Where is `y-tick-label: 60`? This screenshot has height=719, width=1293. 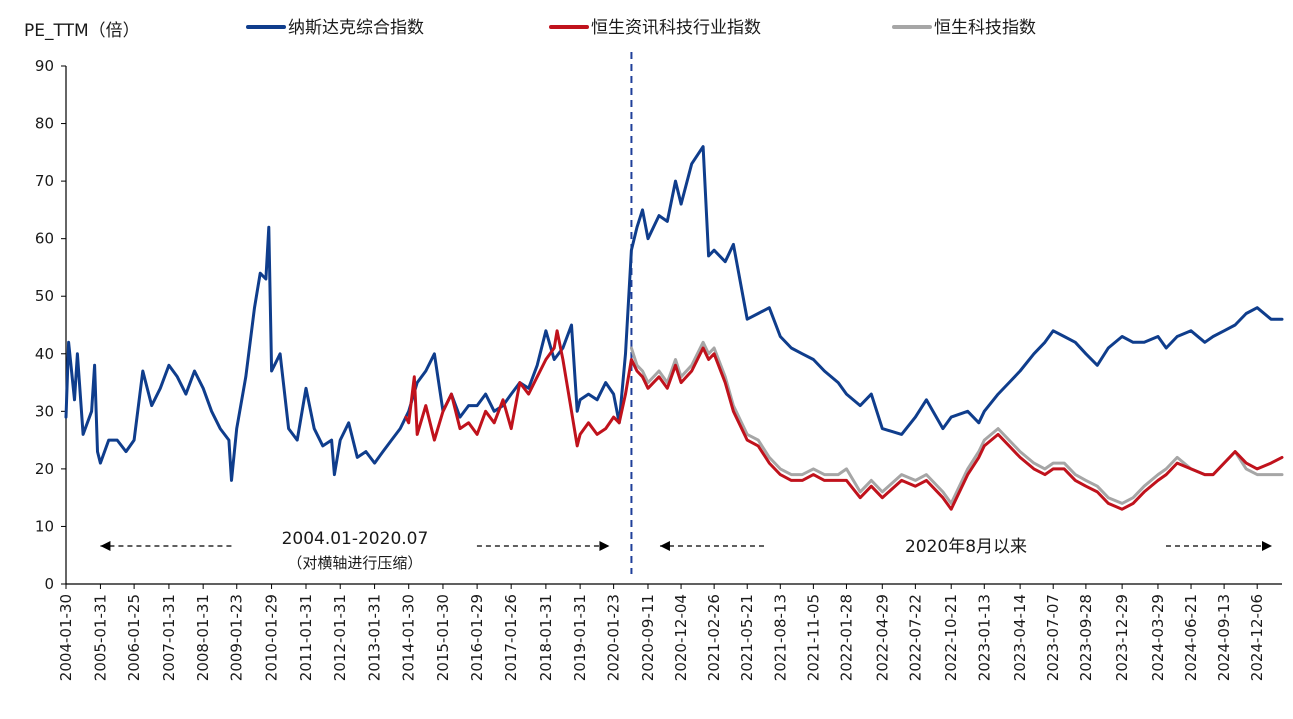 y-tick-label: 60 is located at coordinates (44, 239).